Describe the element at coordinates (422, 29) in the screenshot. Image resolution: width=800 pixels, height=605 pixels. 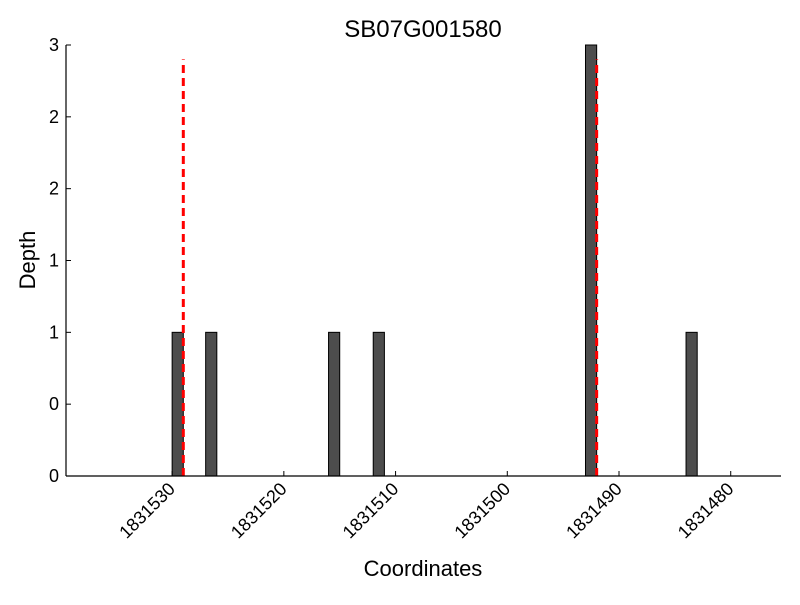
I see `chart-title: SB07G001580` at that location.